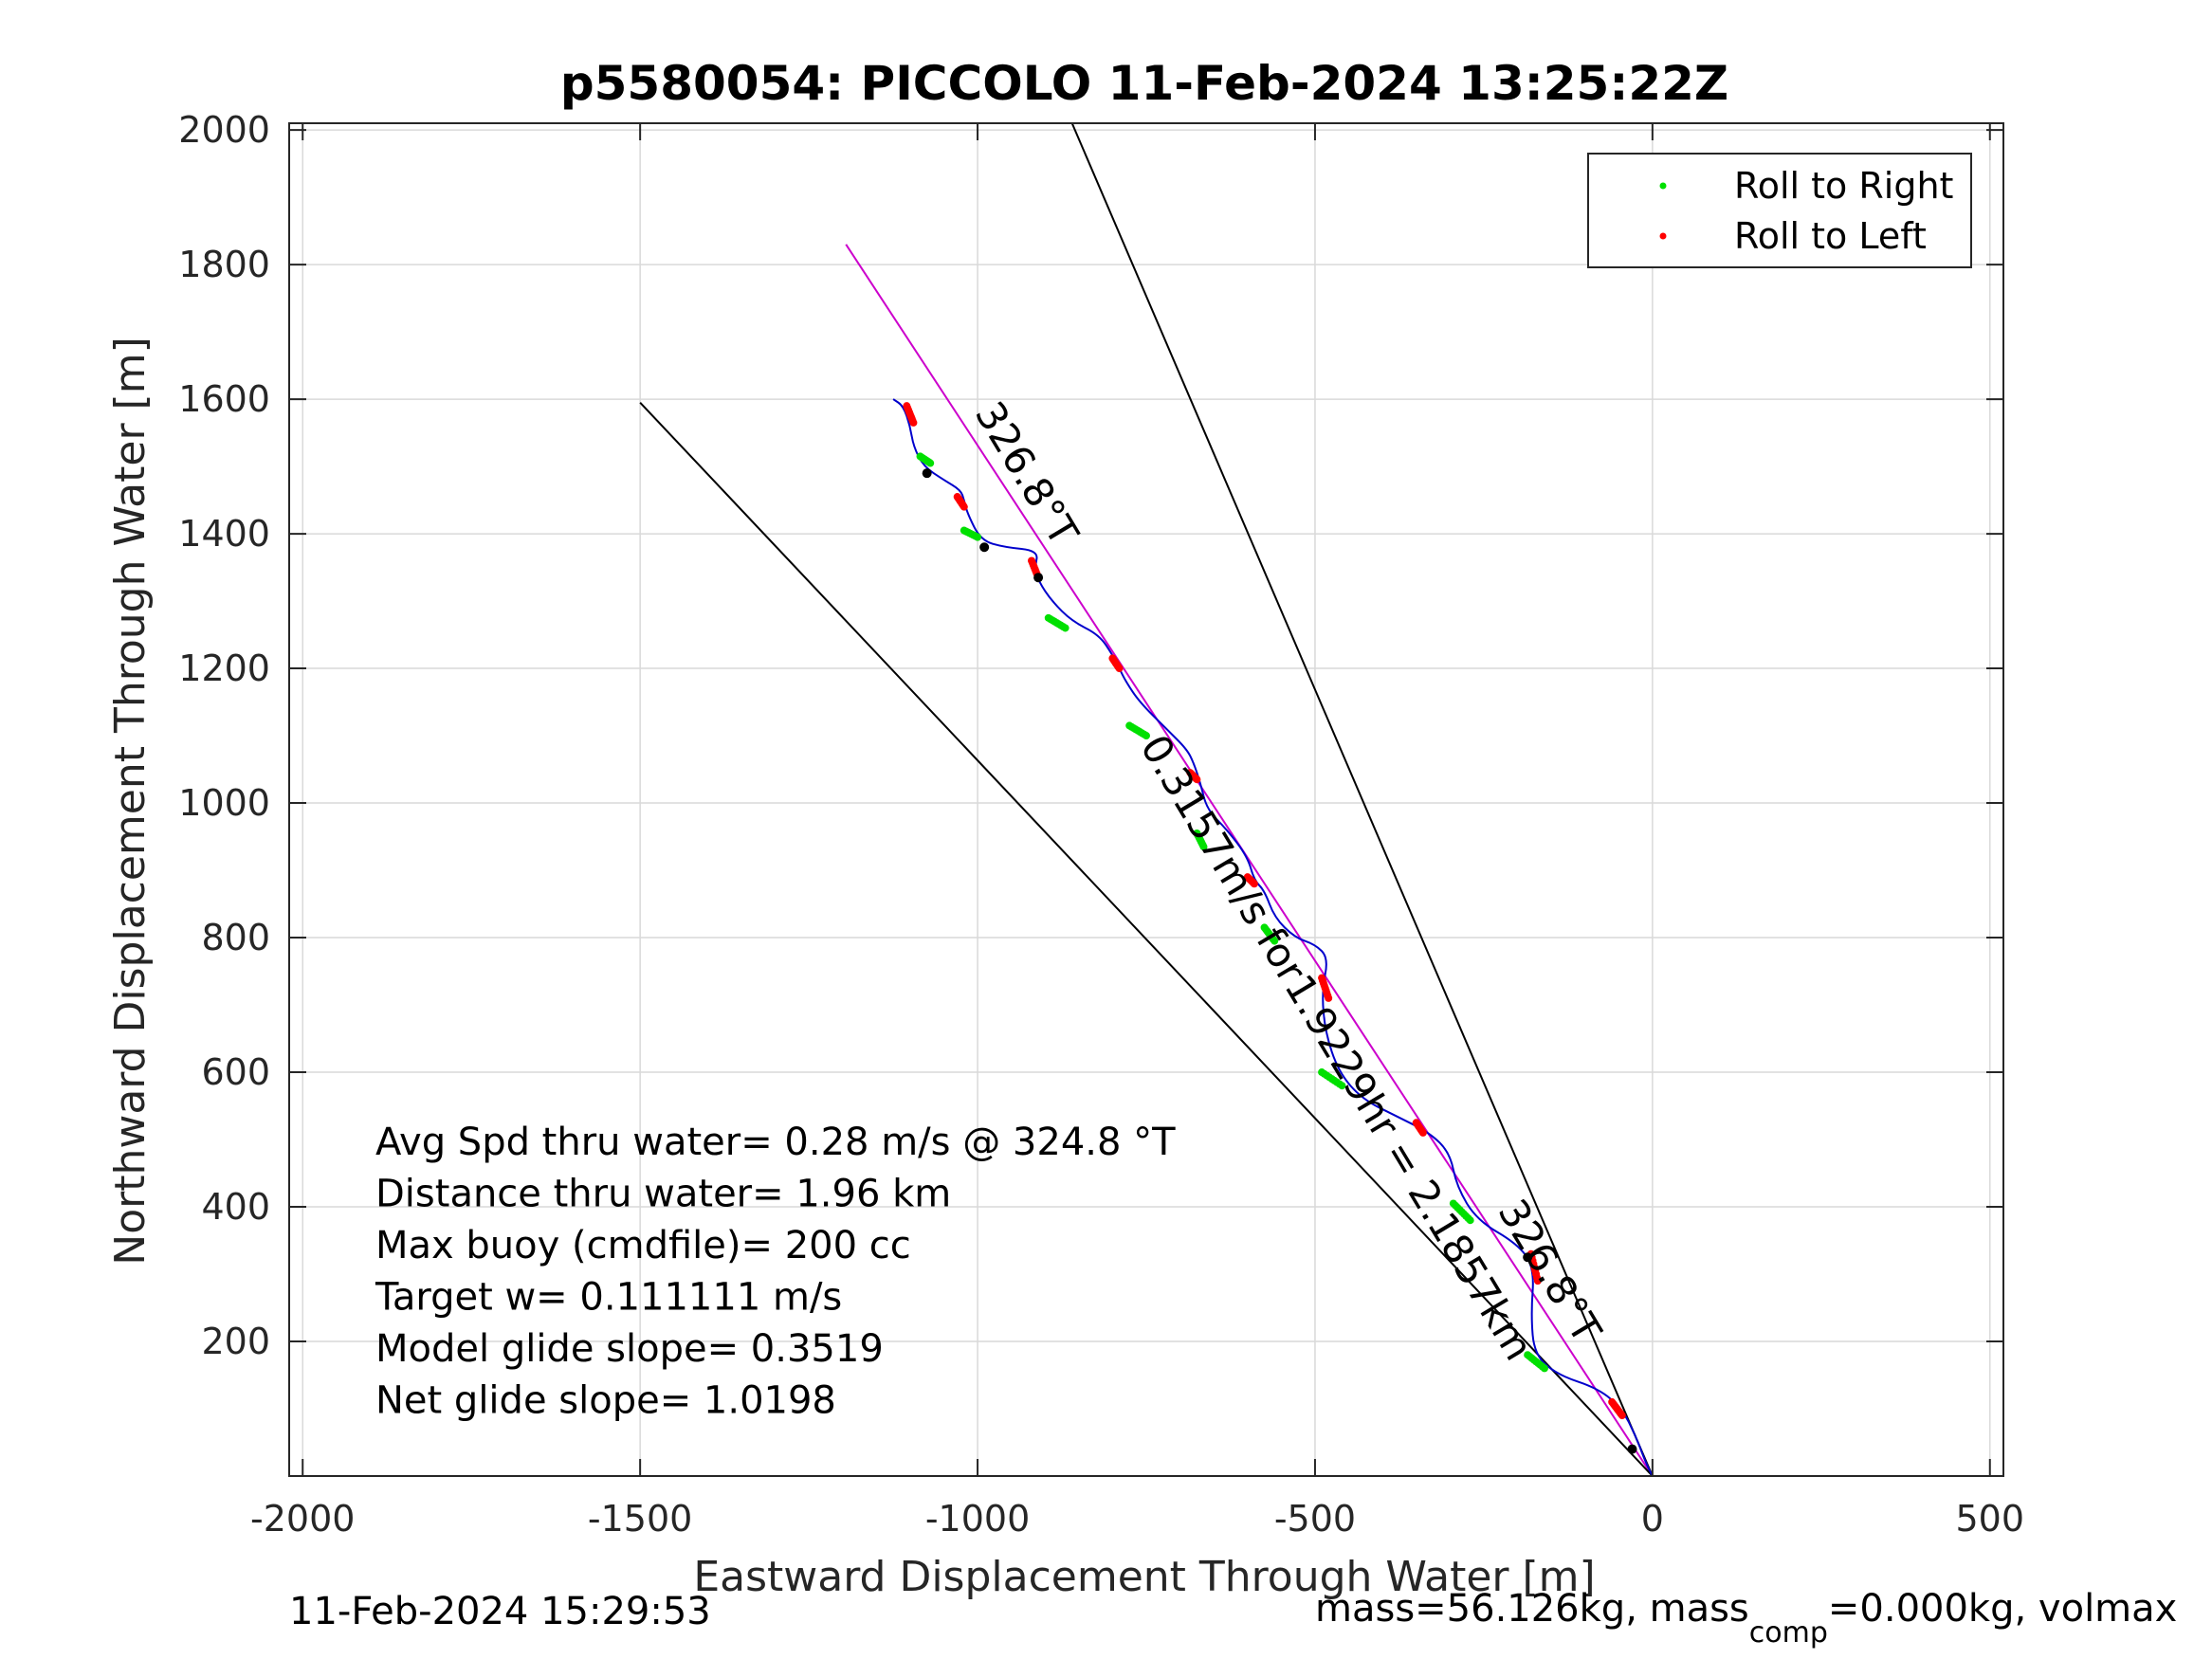 This screenshot has height=1659, width=2212. What do you see at coordinates (643, 1245) in the screenshot?
I see `stat-line: Max buoy (cmdfile)= 200 cc` at bounding box center [643, 1245].